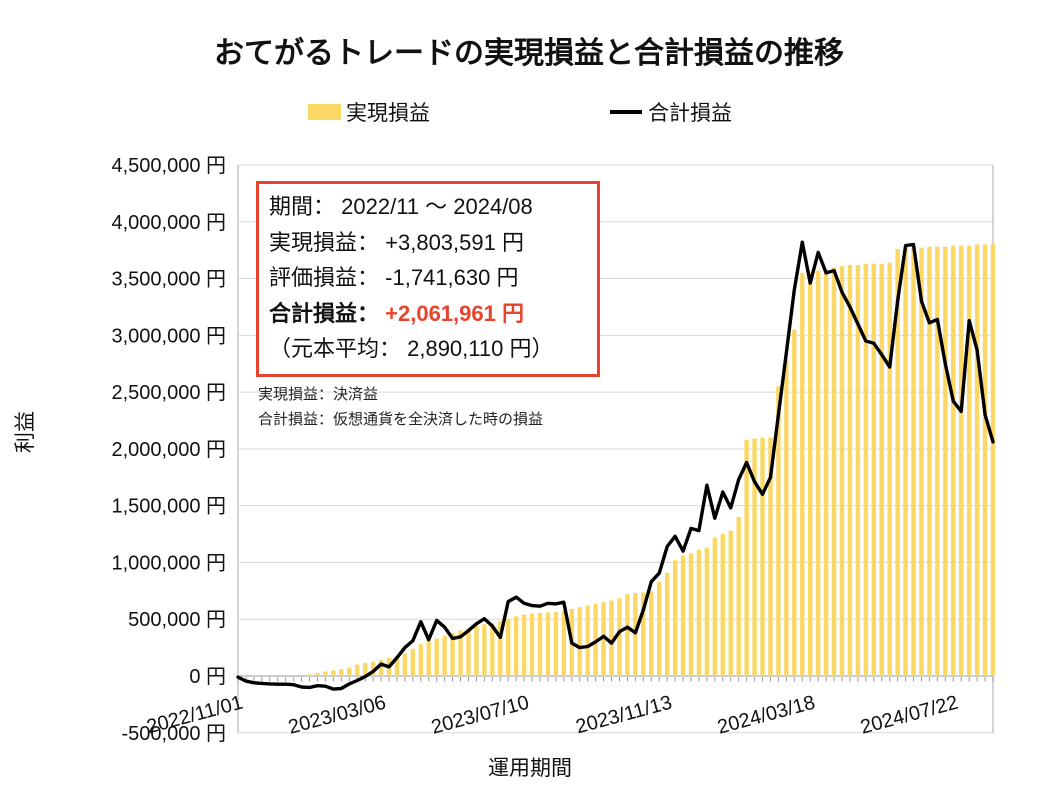 Image resolution: width=1058 pixels, height=794 pixels. Describe the element at coordinates (168, 280) in the screenshot. I see `y-tick-label: 3,500,000 円` at that location.